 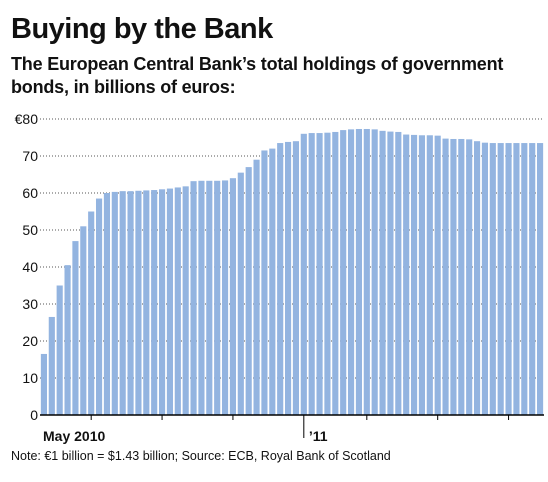 I want to click on y-tick-label: 60, so click(x=30, y=193).